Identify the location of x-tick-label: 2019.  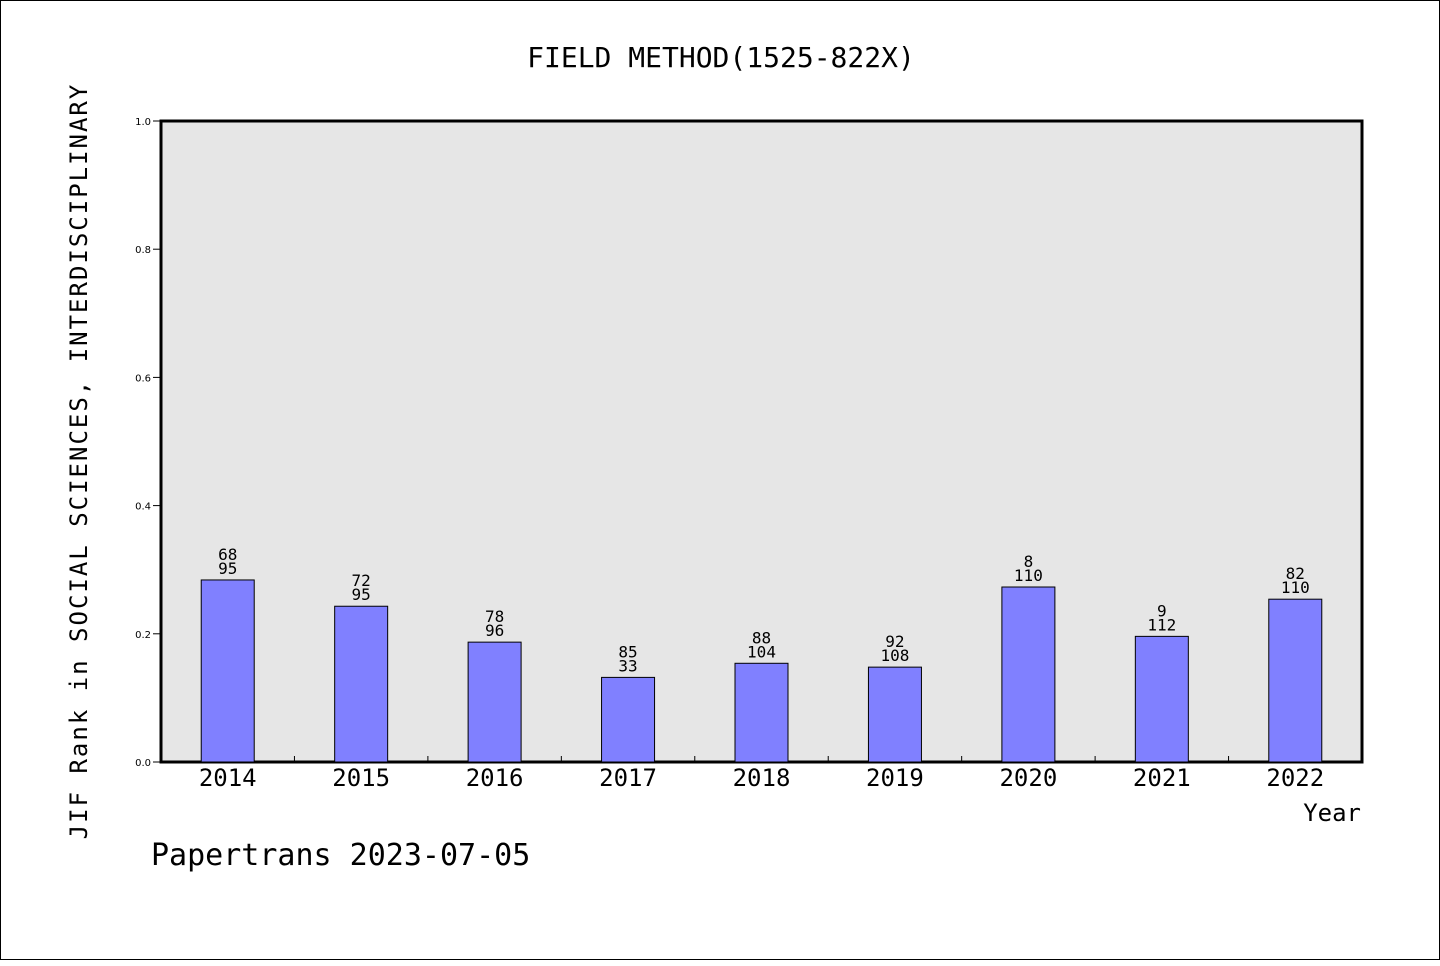
(895, 778).